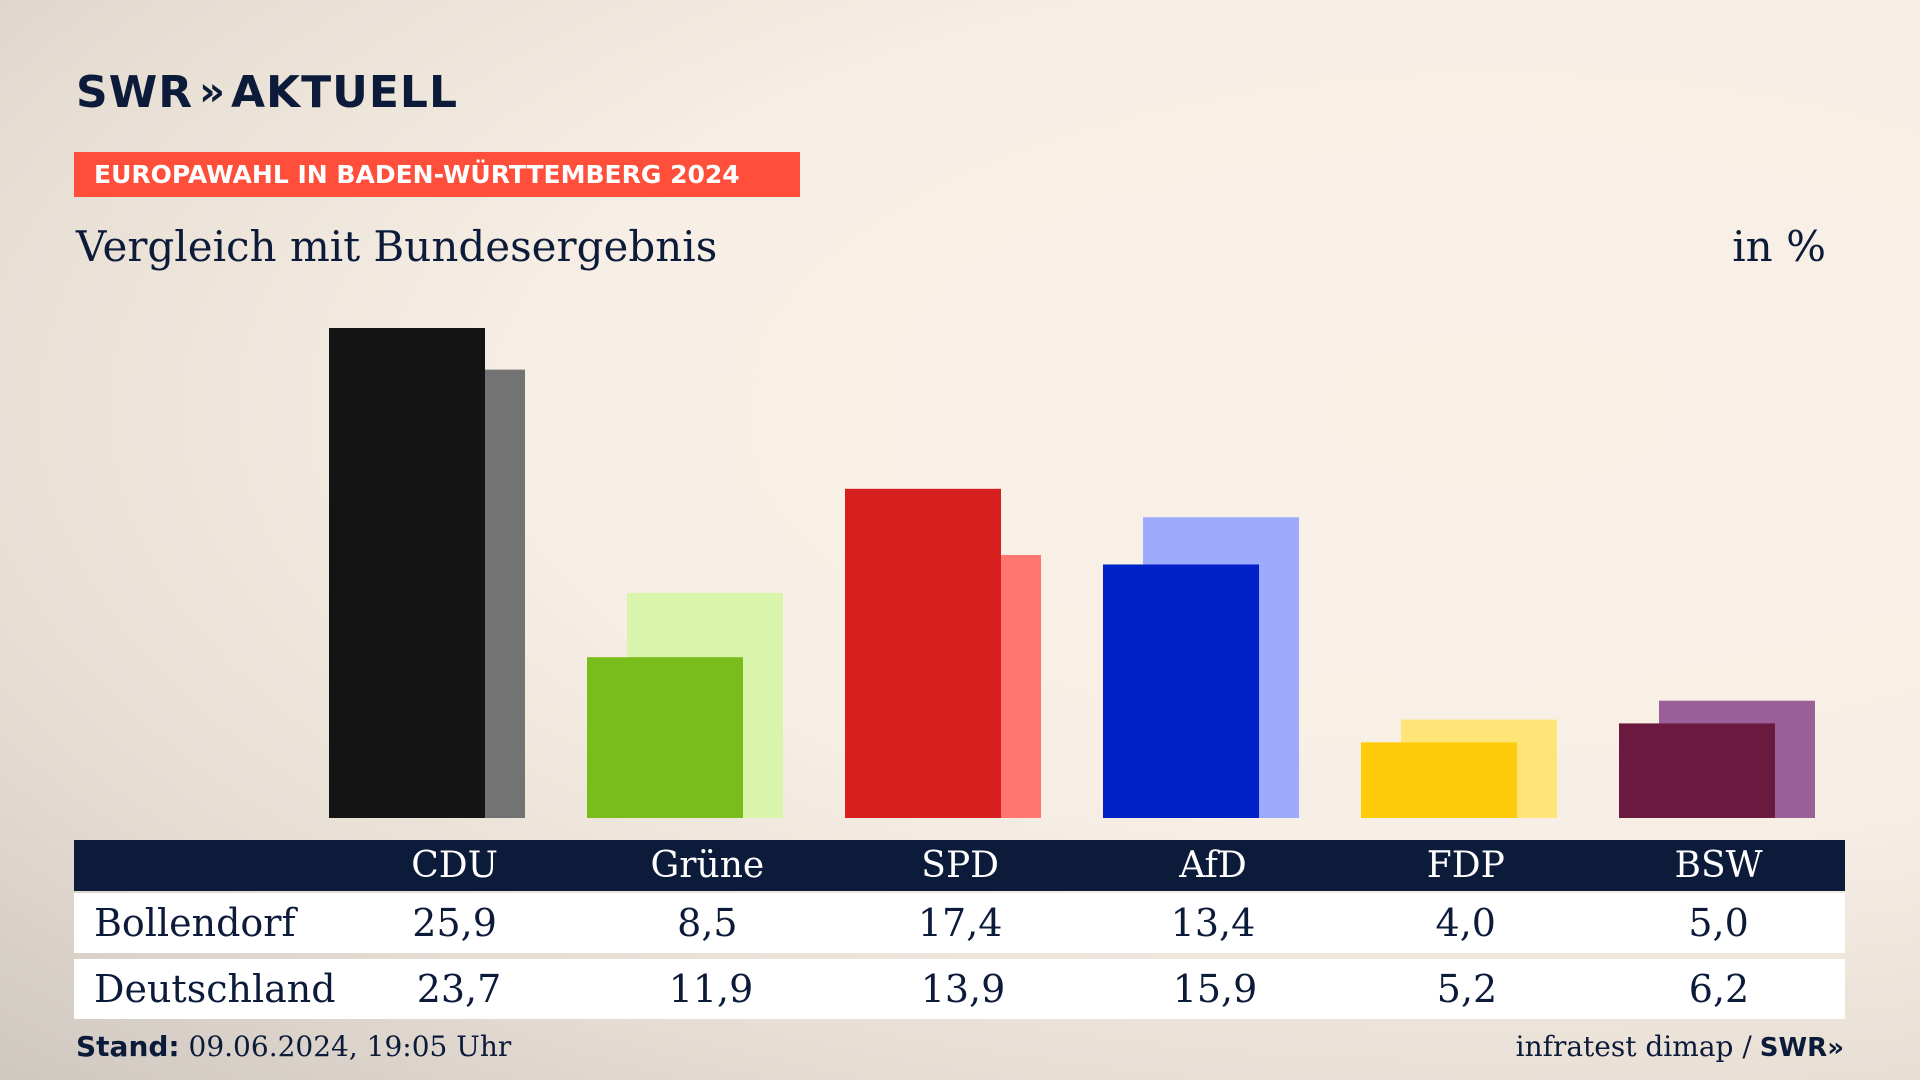 The image size is (1920, 1080). What do you see at coordinates (1697, 770) in the screenshot?
I see `bar-bollendorf-bsw` at bounding box center [1697, 770].